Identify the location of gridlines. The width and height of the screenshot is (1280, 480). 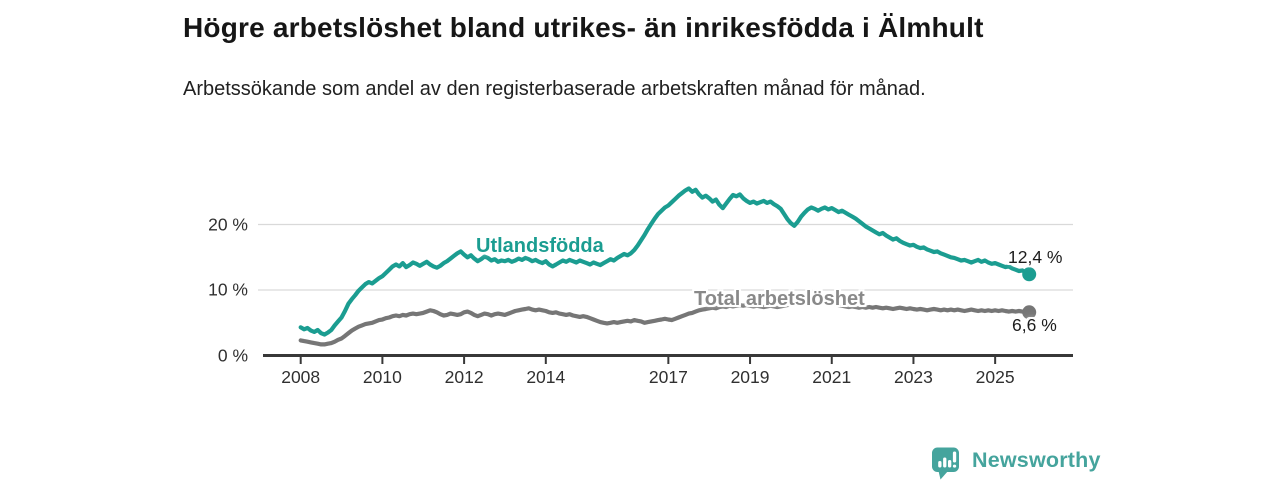
(665, 257).